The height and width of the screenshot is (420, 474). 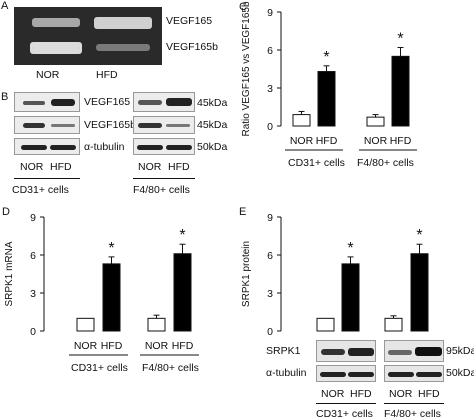 I want to click on y-axis-label: SRPK1 mRNA, so click(x=9, y=273).